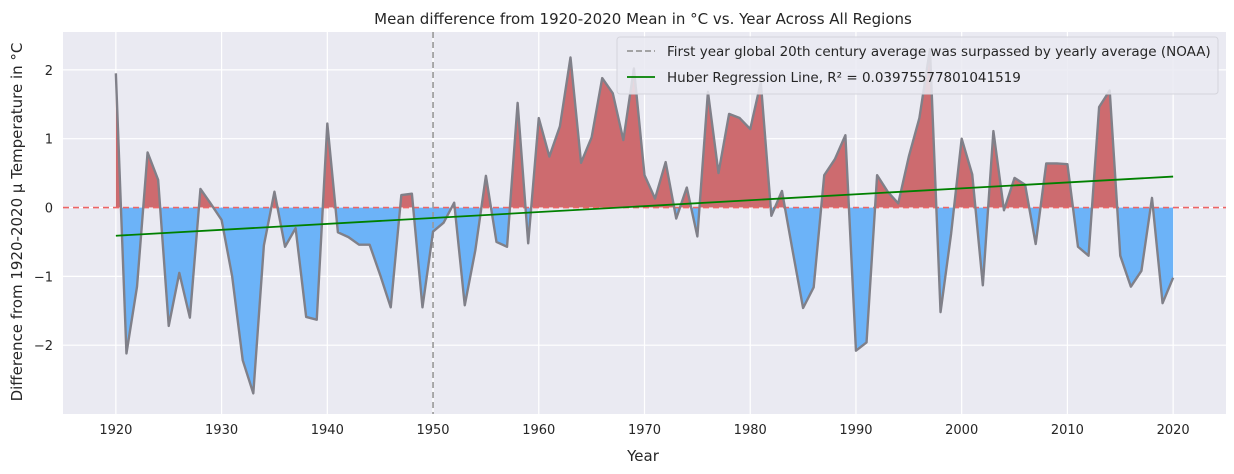 This screenshot has height=474, width=1234. Describe the element at coordinates (750, 430) in the screenshot. I see `x-tick-label: 1980` at that location.